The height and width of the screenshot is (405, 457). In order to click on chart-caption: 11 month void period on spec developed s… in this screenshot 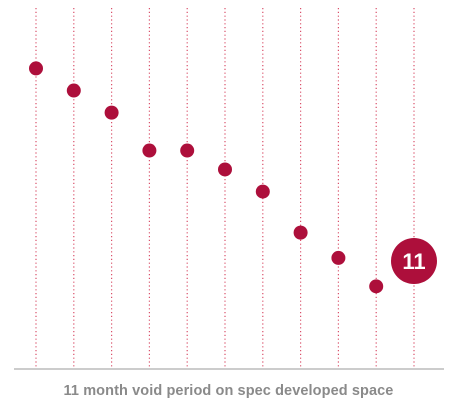, I will do `click(228, 391)`.